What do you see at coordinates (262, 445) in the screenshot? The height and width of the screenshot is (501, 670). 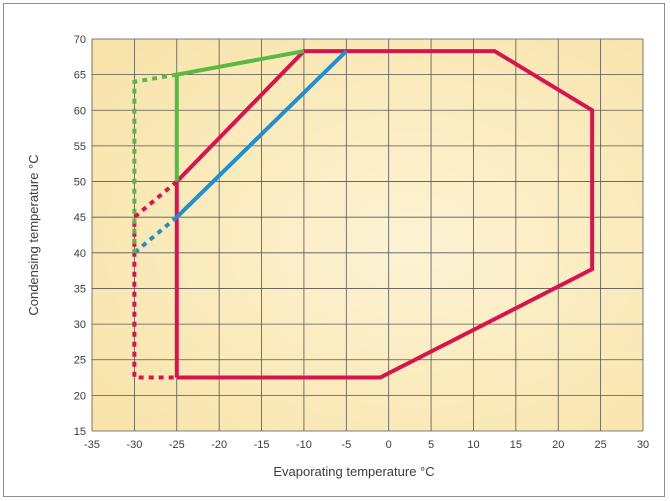 I see `x-tick-label: -15` at bounding box center [262, 445].